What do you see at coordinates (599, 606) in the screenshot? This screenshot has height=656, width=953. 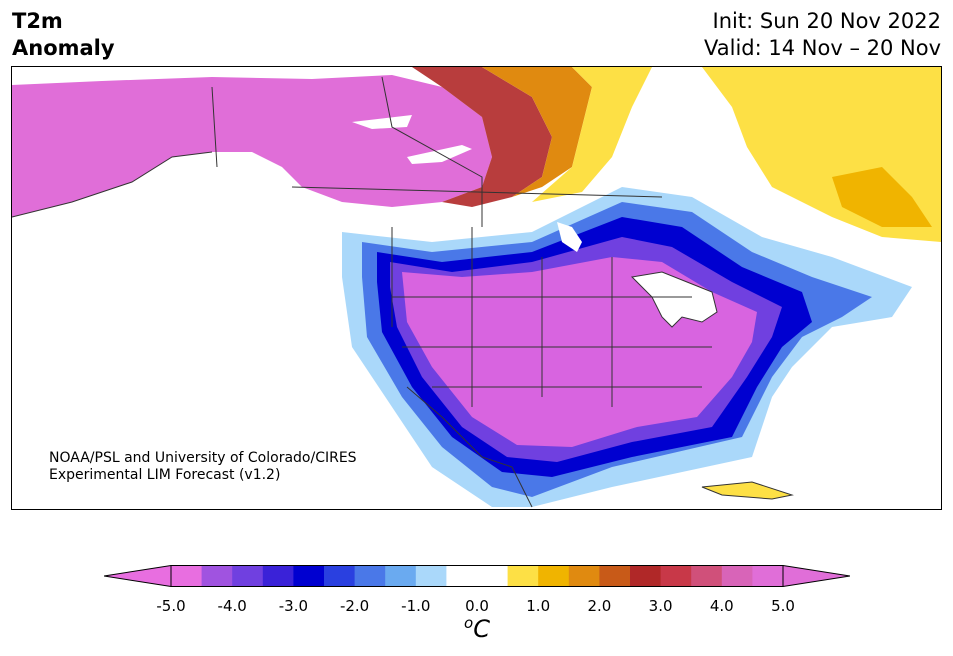 I see `colorbar-tick-label: 2.0` at bounding box center [599, 606].